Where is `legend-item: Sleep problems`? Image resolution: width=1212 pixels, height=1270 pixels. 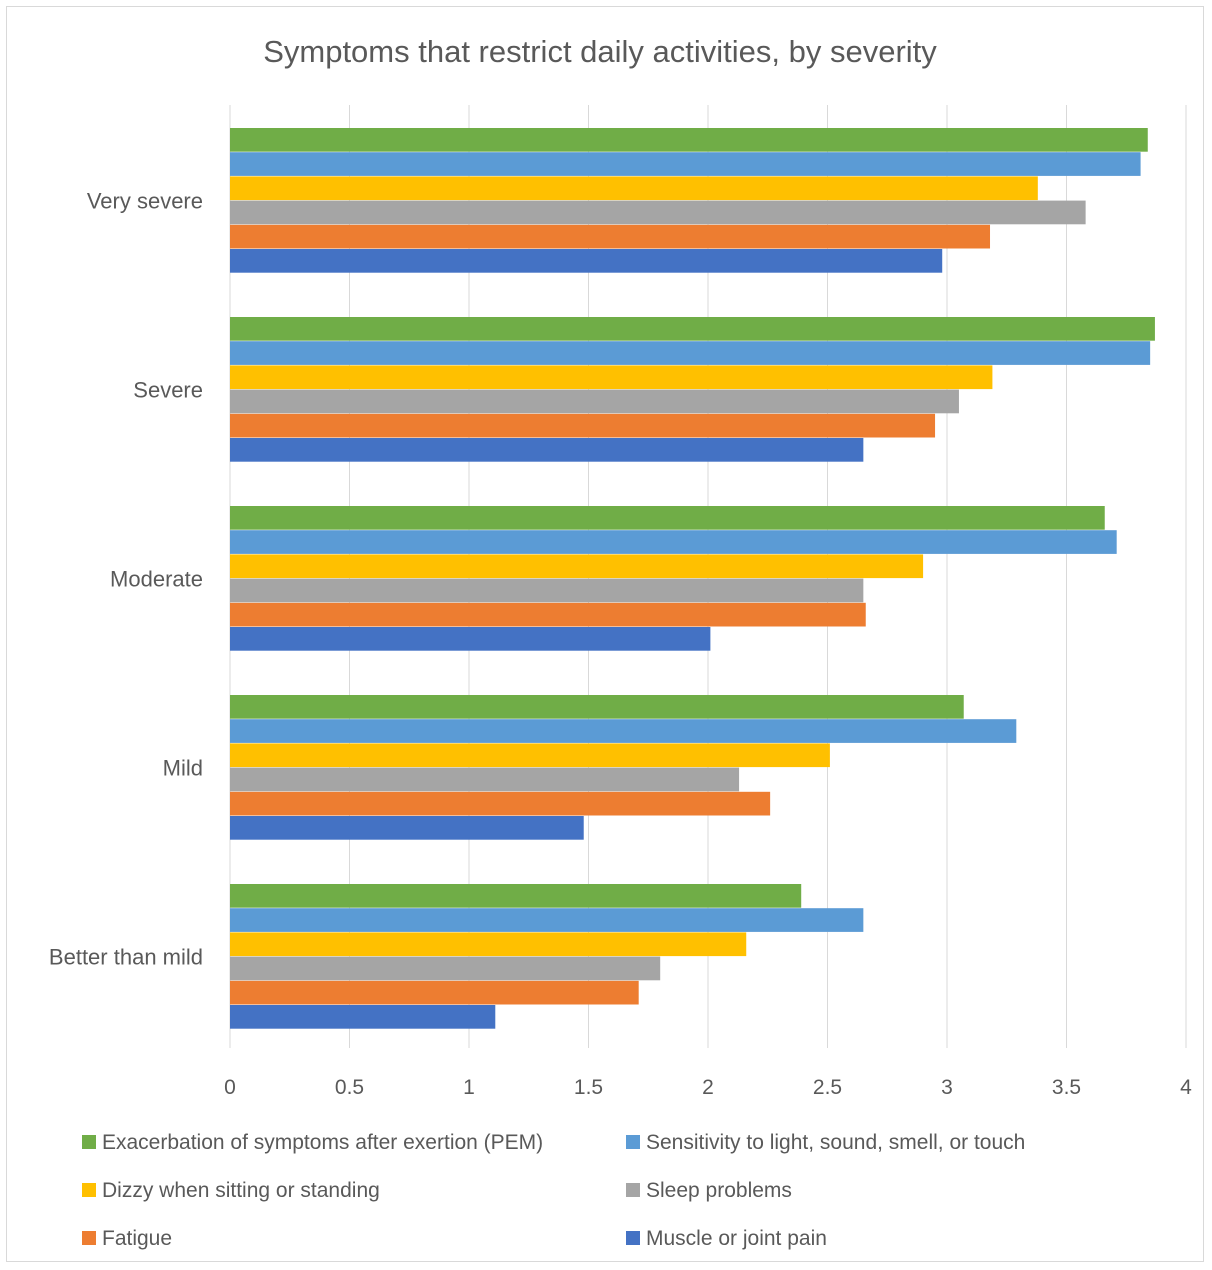
legend-item: Sleep problems is located at coordinates (709, 1190).